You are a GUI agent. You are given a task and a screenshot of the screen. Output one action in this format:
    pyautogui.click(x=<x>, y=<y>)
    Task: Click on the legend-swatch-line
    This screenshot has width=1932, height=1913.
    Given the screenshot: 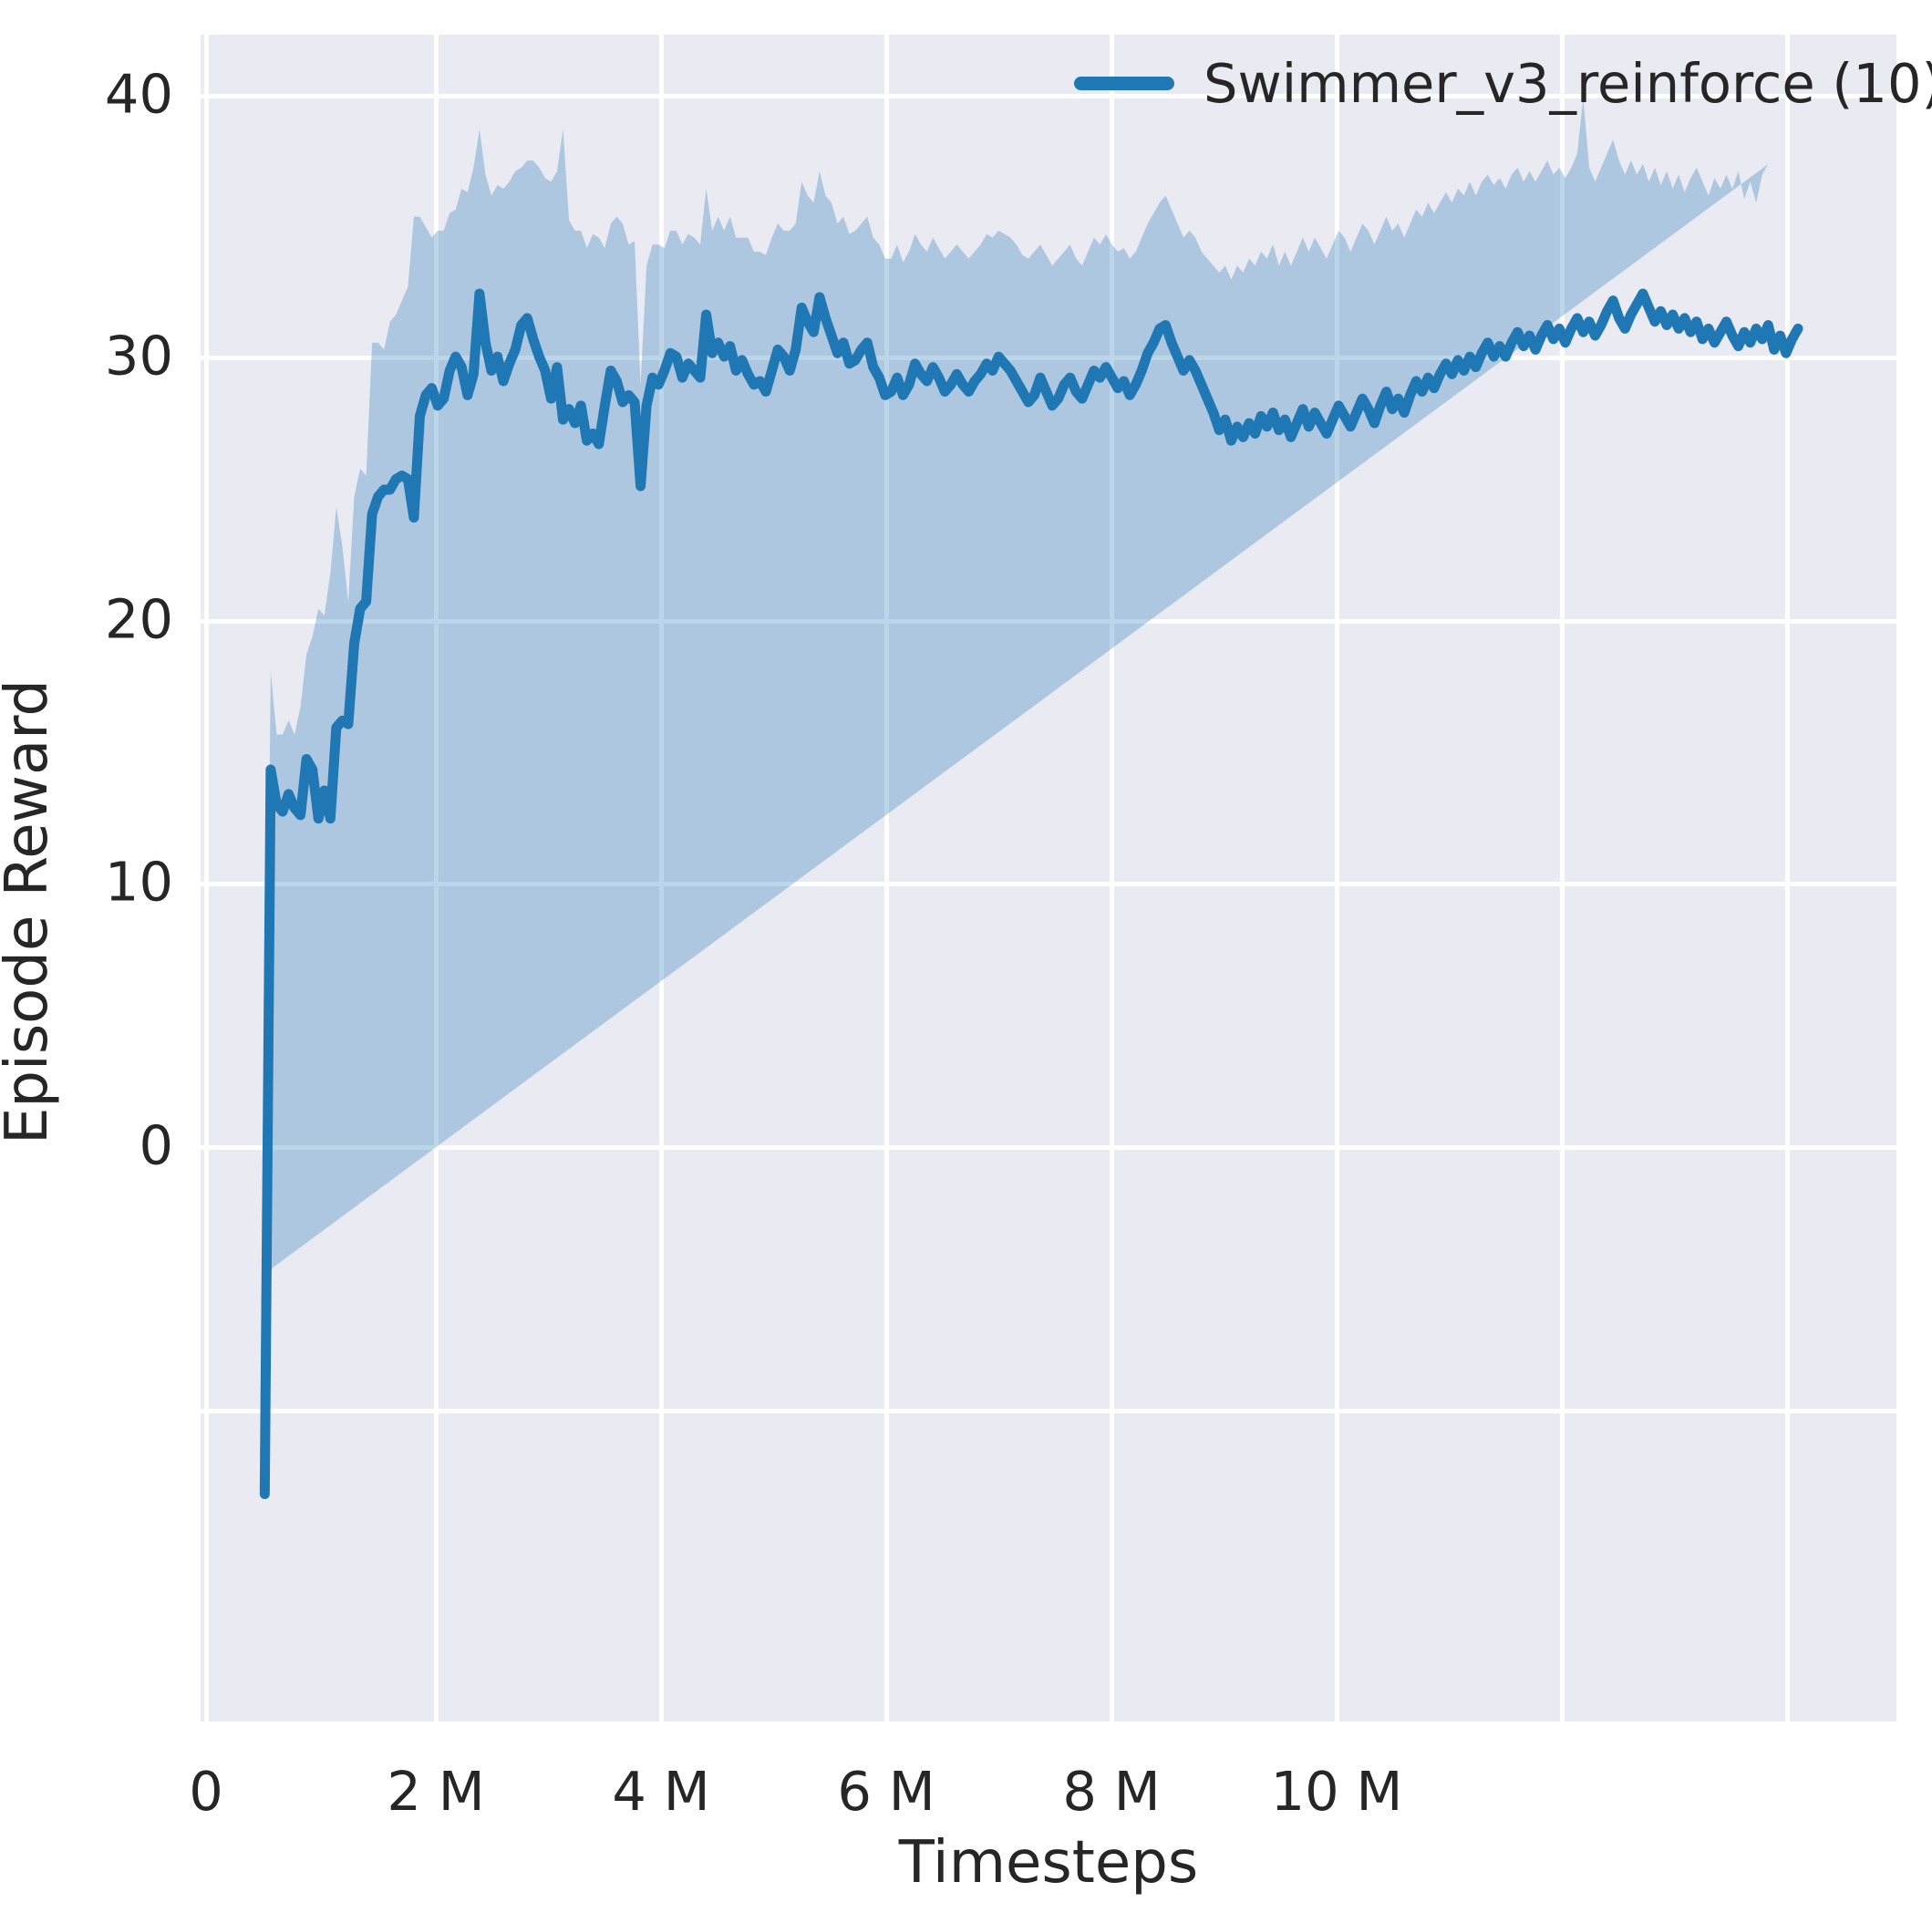 What is the action you would take?
    pyautogui.click(x=1124, y=83)
    